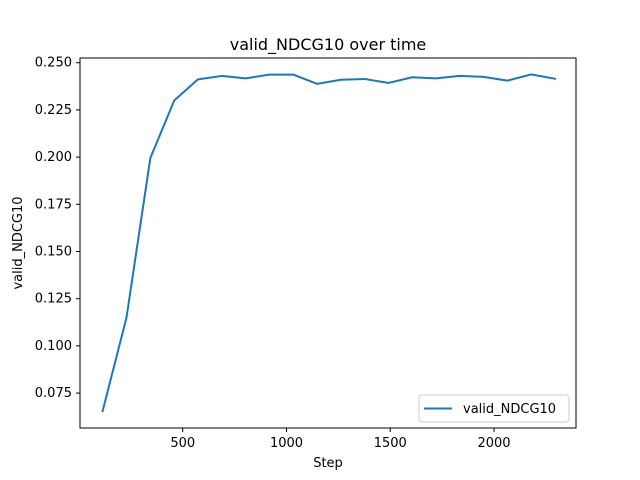 The width and height of the screenshot is (640, 480). What do you see at coordinates (53, 204) in the screenshot?
I see `y-tick-label: 0.175` at bounding box center [53, 204].